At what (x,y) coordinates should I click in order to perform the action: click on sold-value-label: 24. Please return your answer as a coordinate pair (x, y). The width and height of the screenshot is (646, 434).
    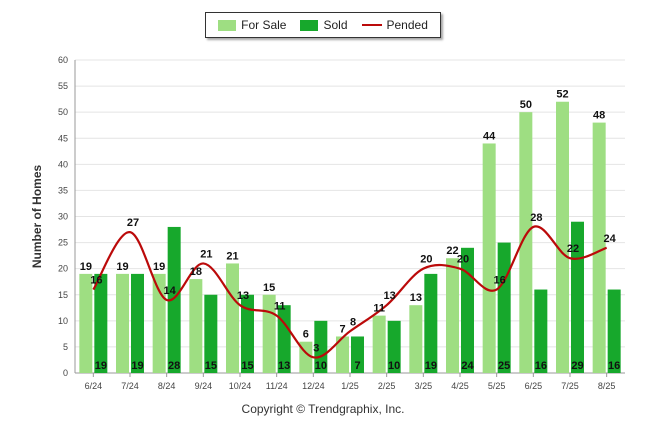
    Looking at the image, I should click on (467, 366).